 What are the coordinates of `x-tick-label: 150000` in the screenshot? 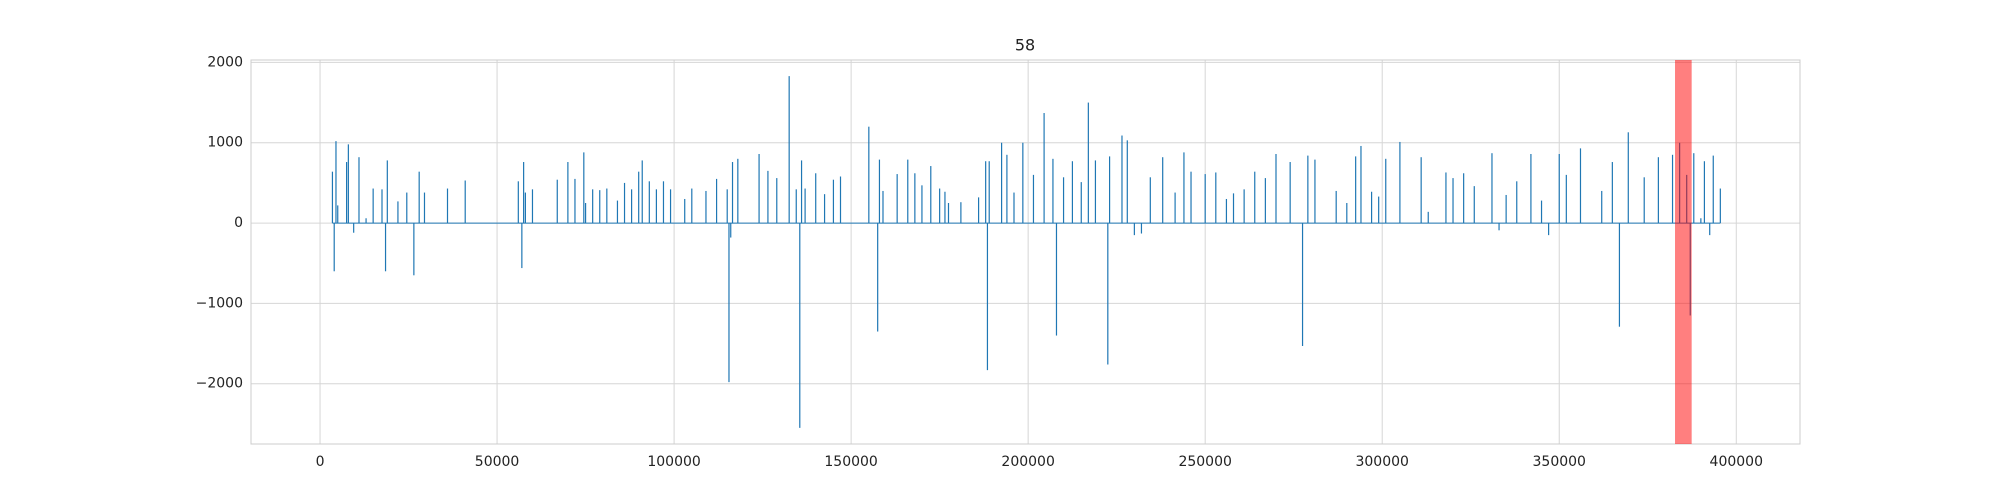 It's located at (850, 462).